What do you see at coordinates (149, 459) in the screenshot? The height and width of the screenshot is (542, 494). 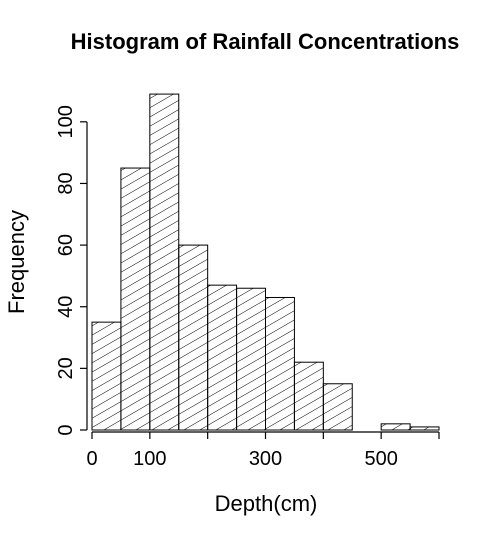 I see `x-tick-label-100: 100` at bounding box center [149, 459].